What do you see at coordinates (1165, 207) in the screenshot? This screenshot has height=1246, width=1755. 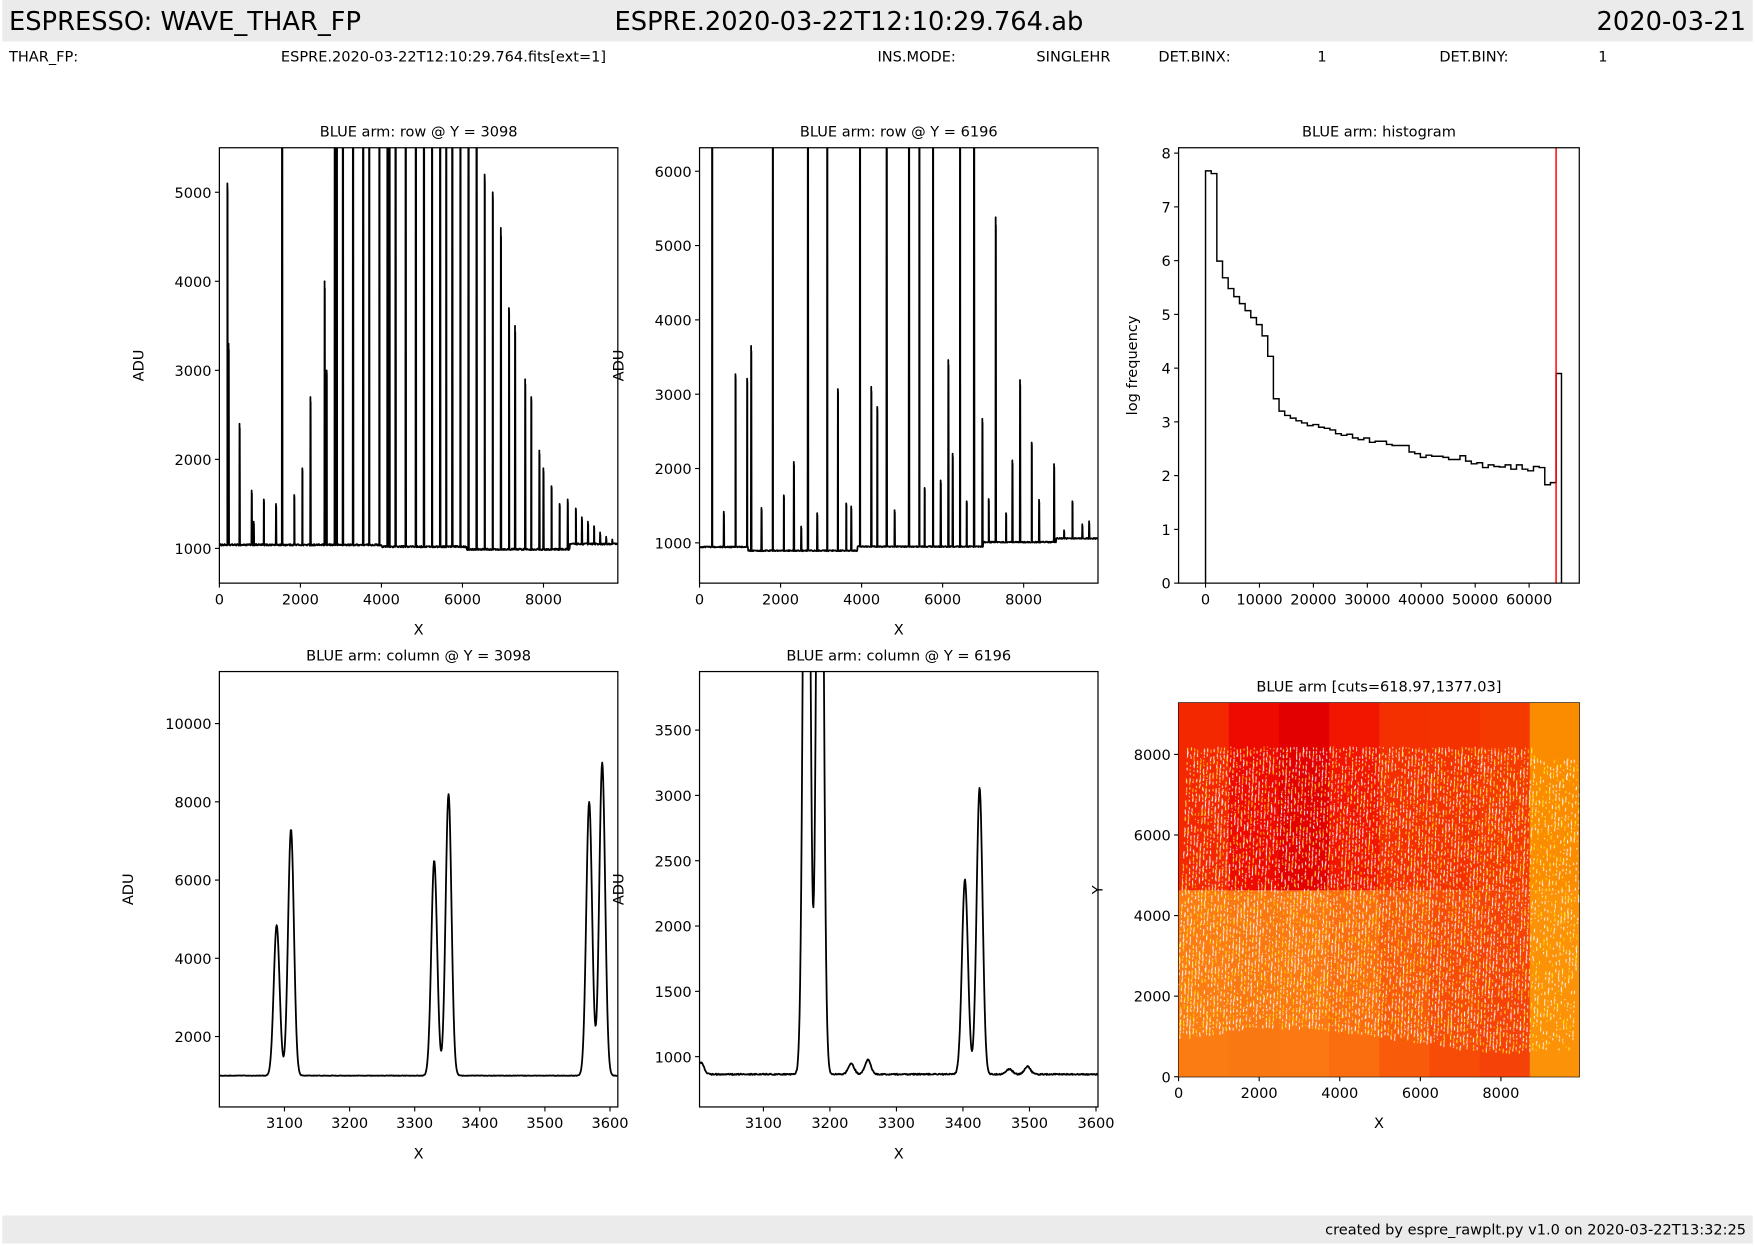 I see `y-tick-label: 7` at bounding box center [1165, 207].